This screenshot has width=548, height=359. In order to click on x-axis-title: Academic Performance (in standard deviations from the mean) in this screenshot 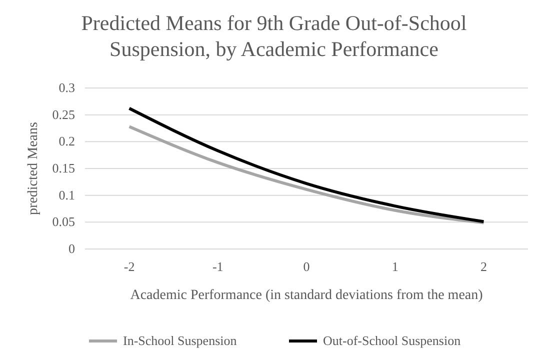, I will do `click(307, 295)`.